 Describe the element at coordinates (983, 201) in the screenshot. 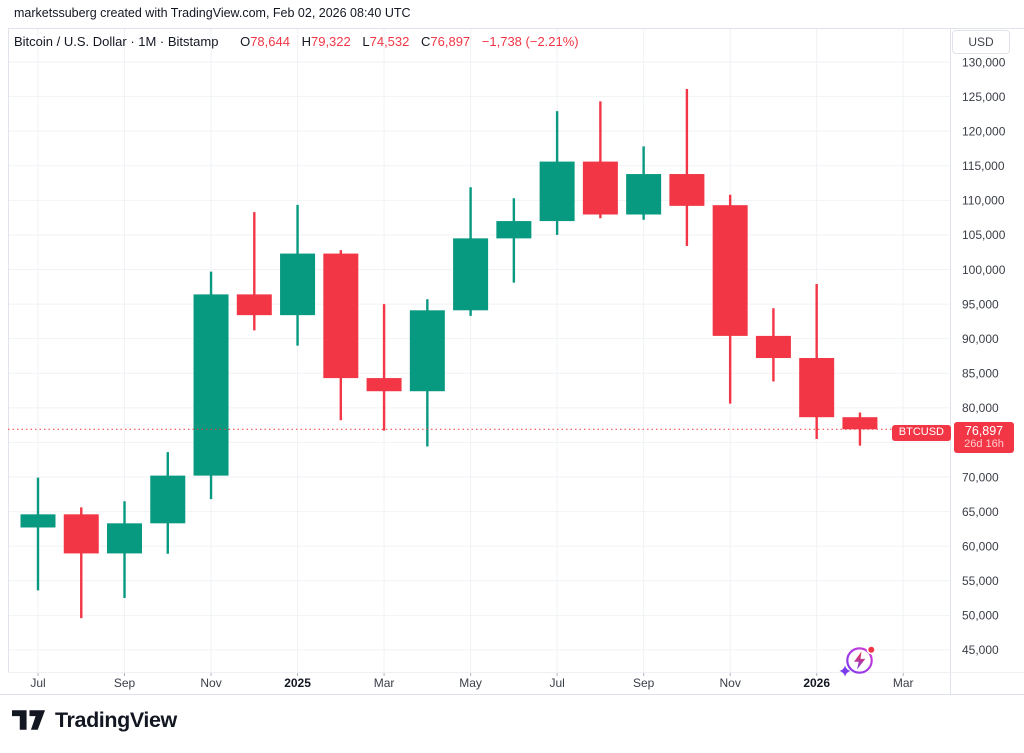

I see `price-tick-label: 110,000` at that location.